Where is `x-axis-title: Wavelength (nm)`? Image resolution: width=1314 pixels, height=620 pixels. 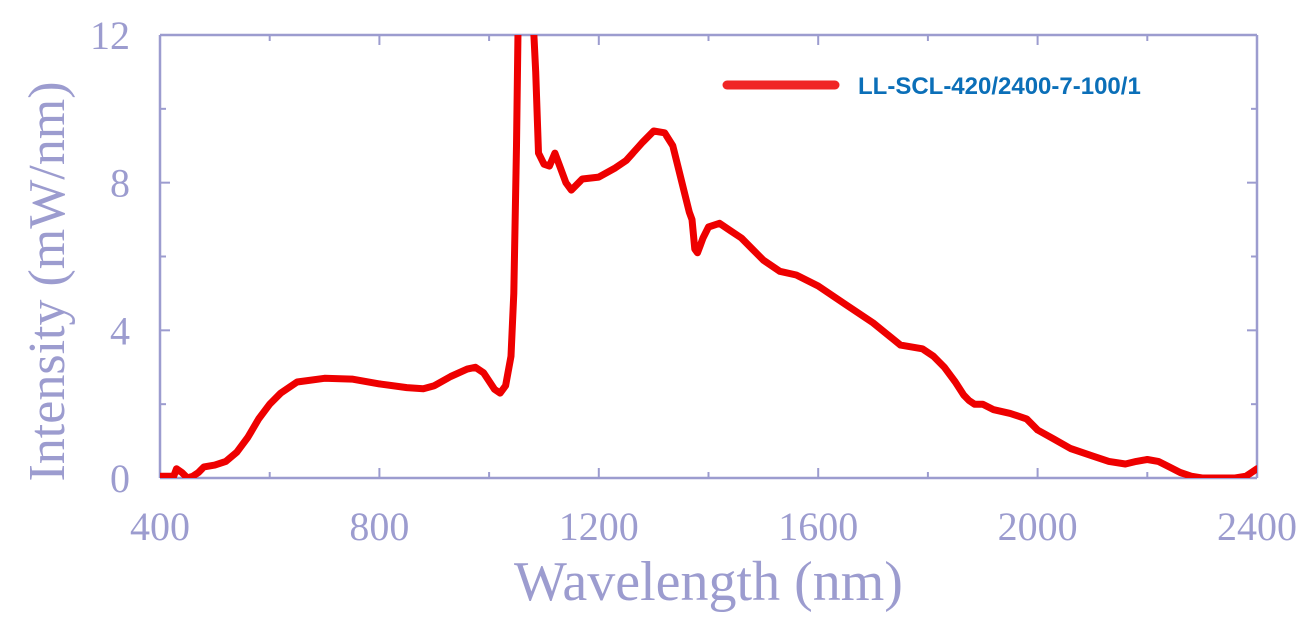 x-axis-title: Wavelength (nm) is located at coordinates (708, 582).